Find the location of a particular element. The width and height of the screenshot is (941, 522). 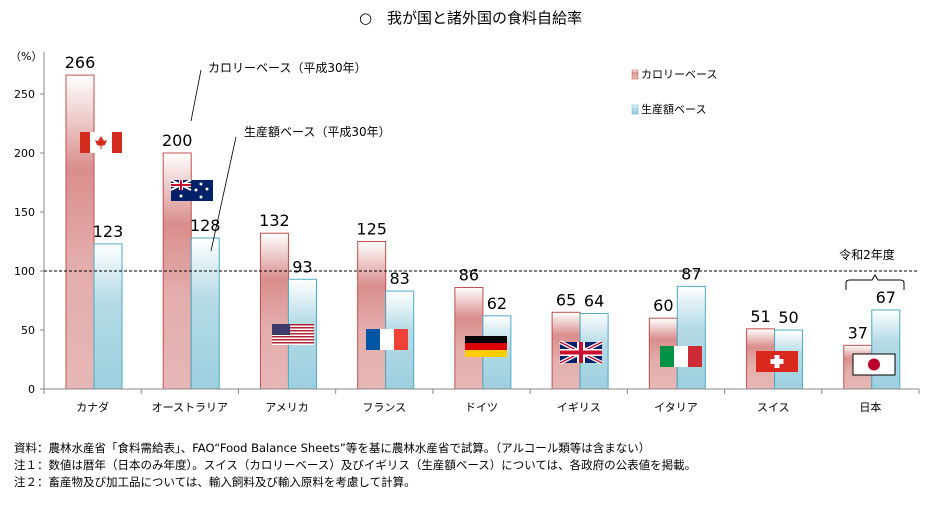

data-label-production: 87 is located at coordinates (691, 273).